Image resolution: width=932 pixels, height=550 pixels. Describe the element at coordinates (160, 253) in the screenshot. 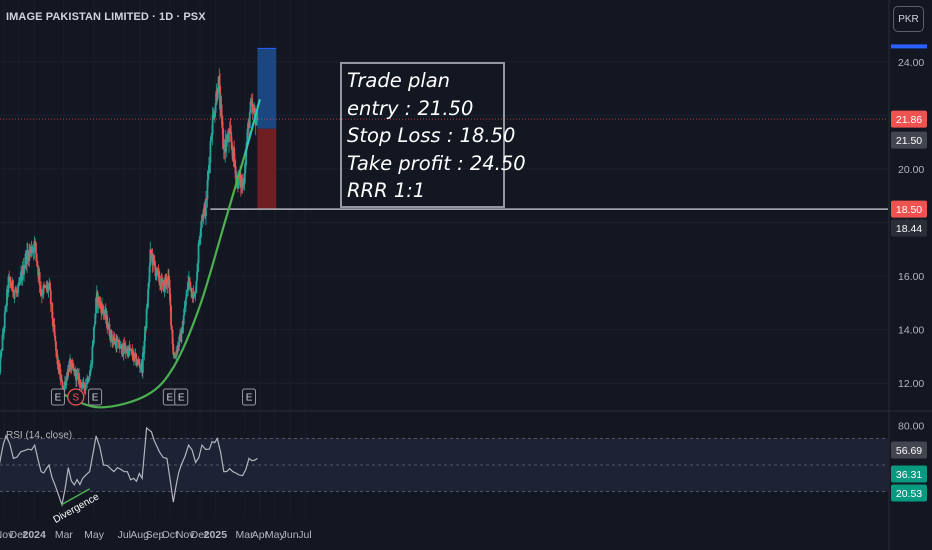

I see `rounding-bottom-curve` at that location.